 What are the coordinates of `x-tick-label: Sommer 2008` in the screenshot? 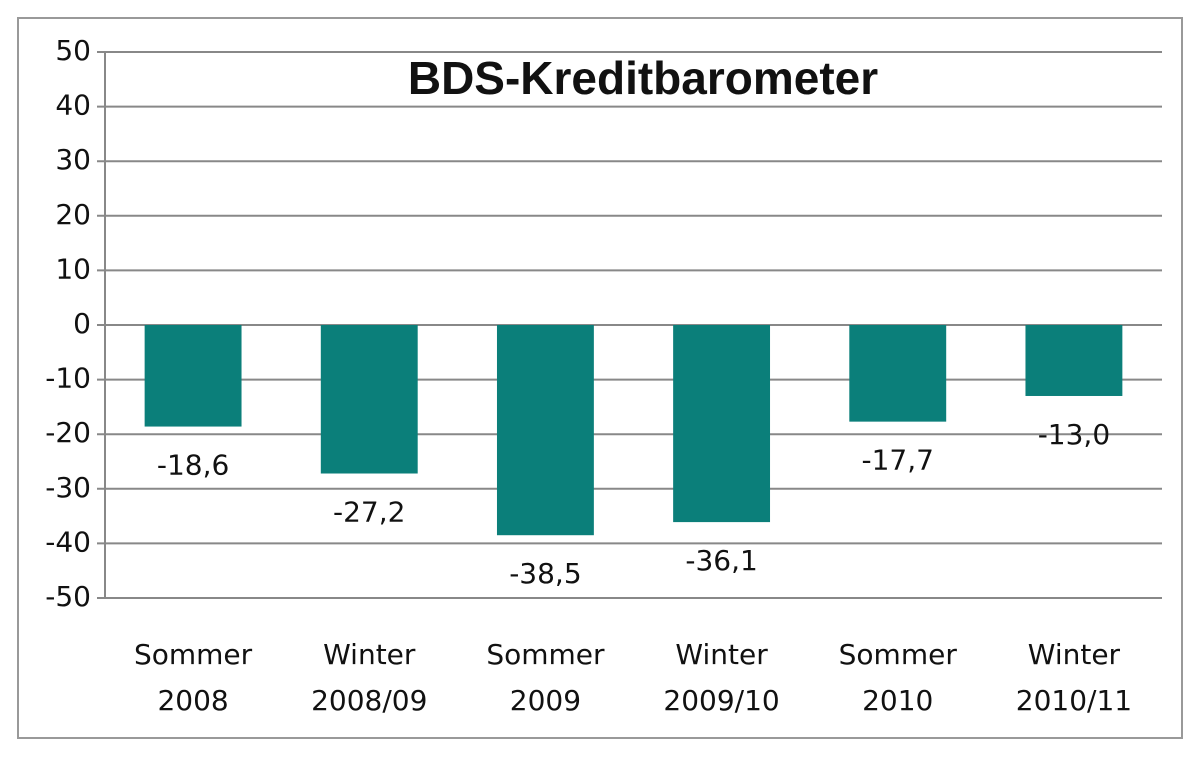 It's located at (193, 677).